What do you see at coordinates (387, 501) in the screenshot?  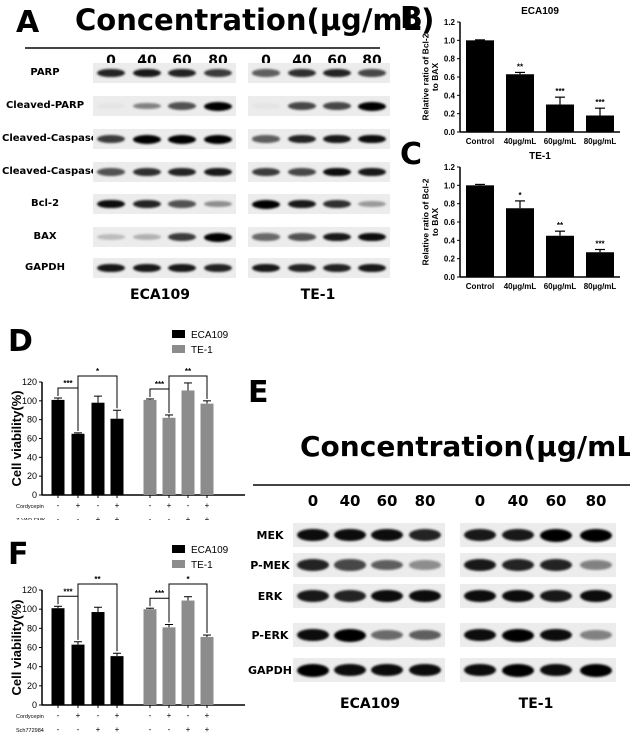 I see `lane-label-eca109-60: 60` at bounding box center [387, 501].